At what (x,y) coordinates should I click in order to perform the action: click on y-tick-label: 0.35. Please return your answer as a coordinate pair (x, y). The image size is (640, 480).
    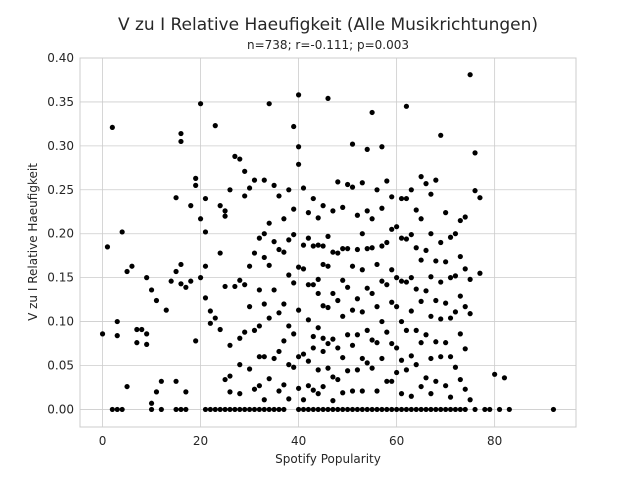
    Looking at the image, I should click on (60, 102).